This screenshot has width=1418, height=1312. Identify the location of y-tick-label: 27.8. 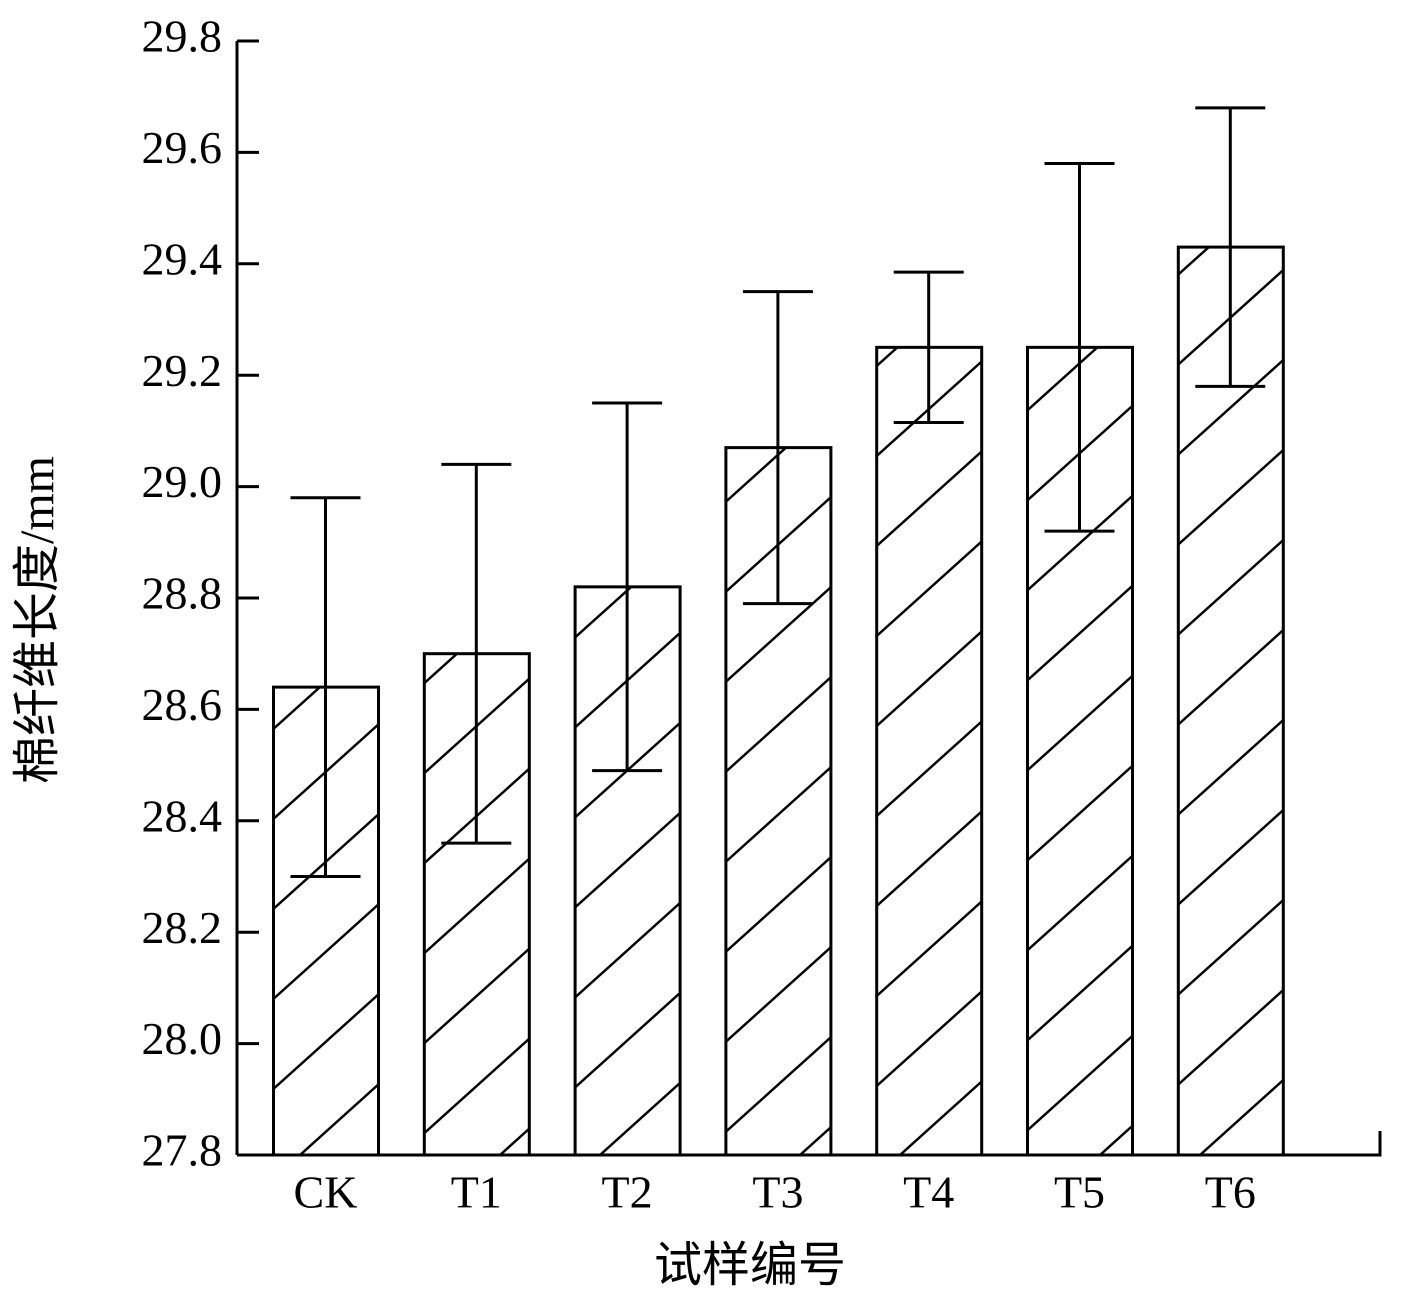
(182, 1150).